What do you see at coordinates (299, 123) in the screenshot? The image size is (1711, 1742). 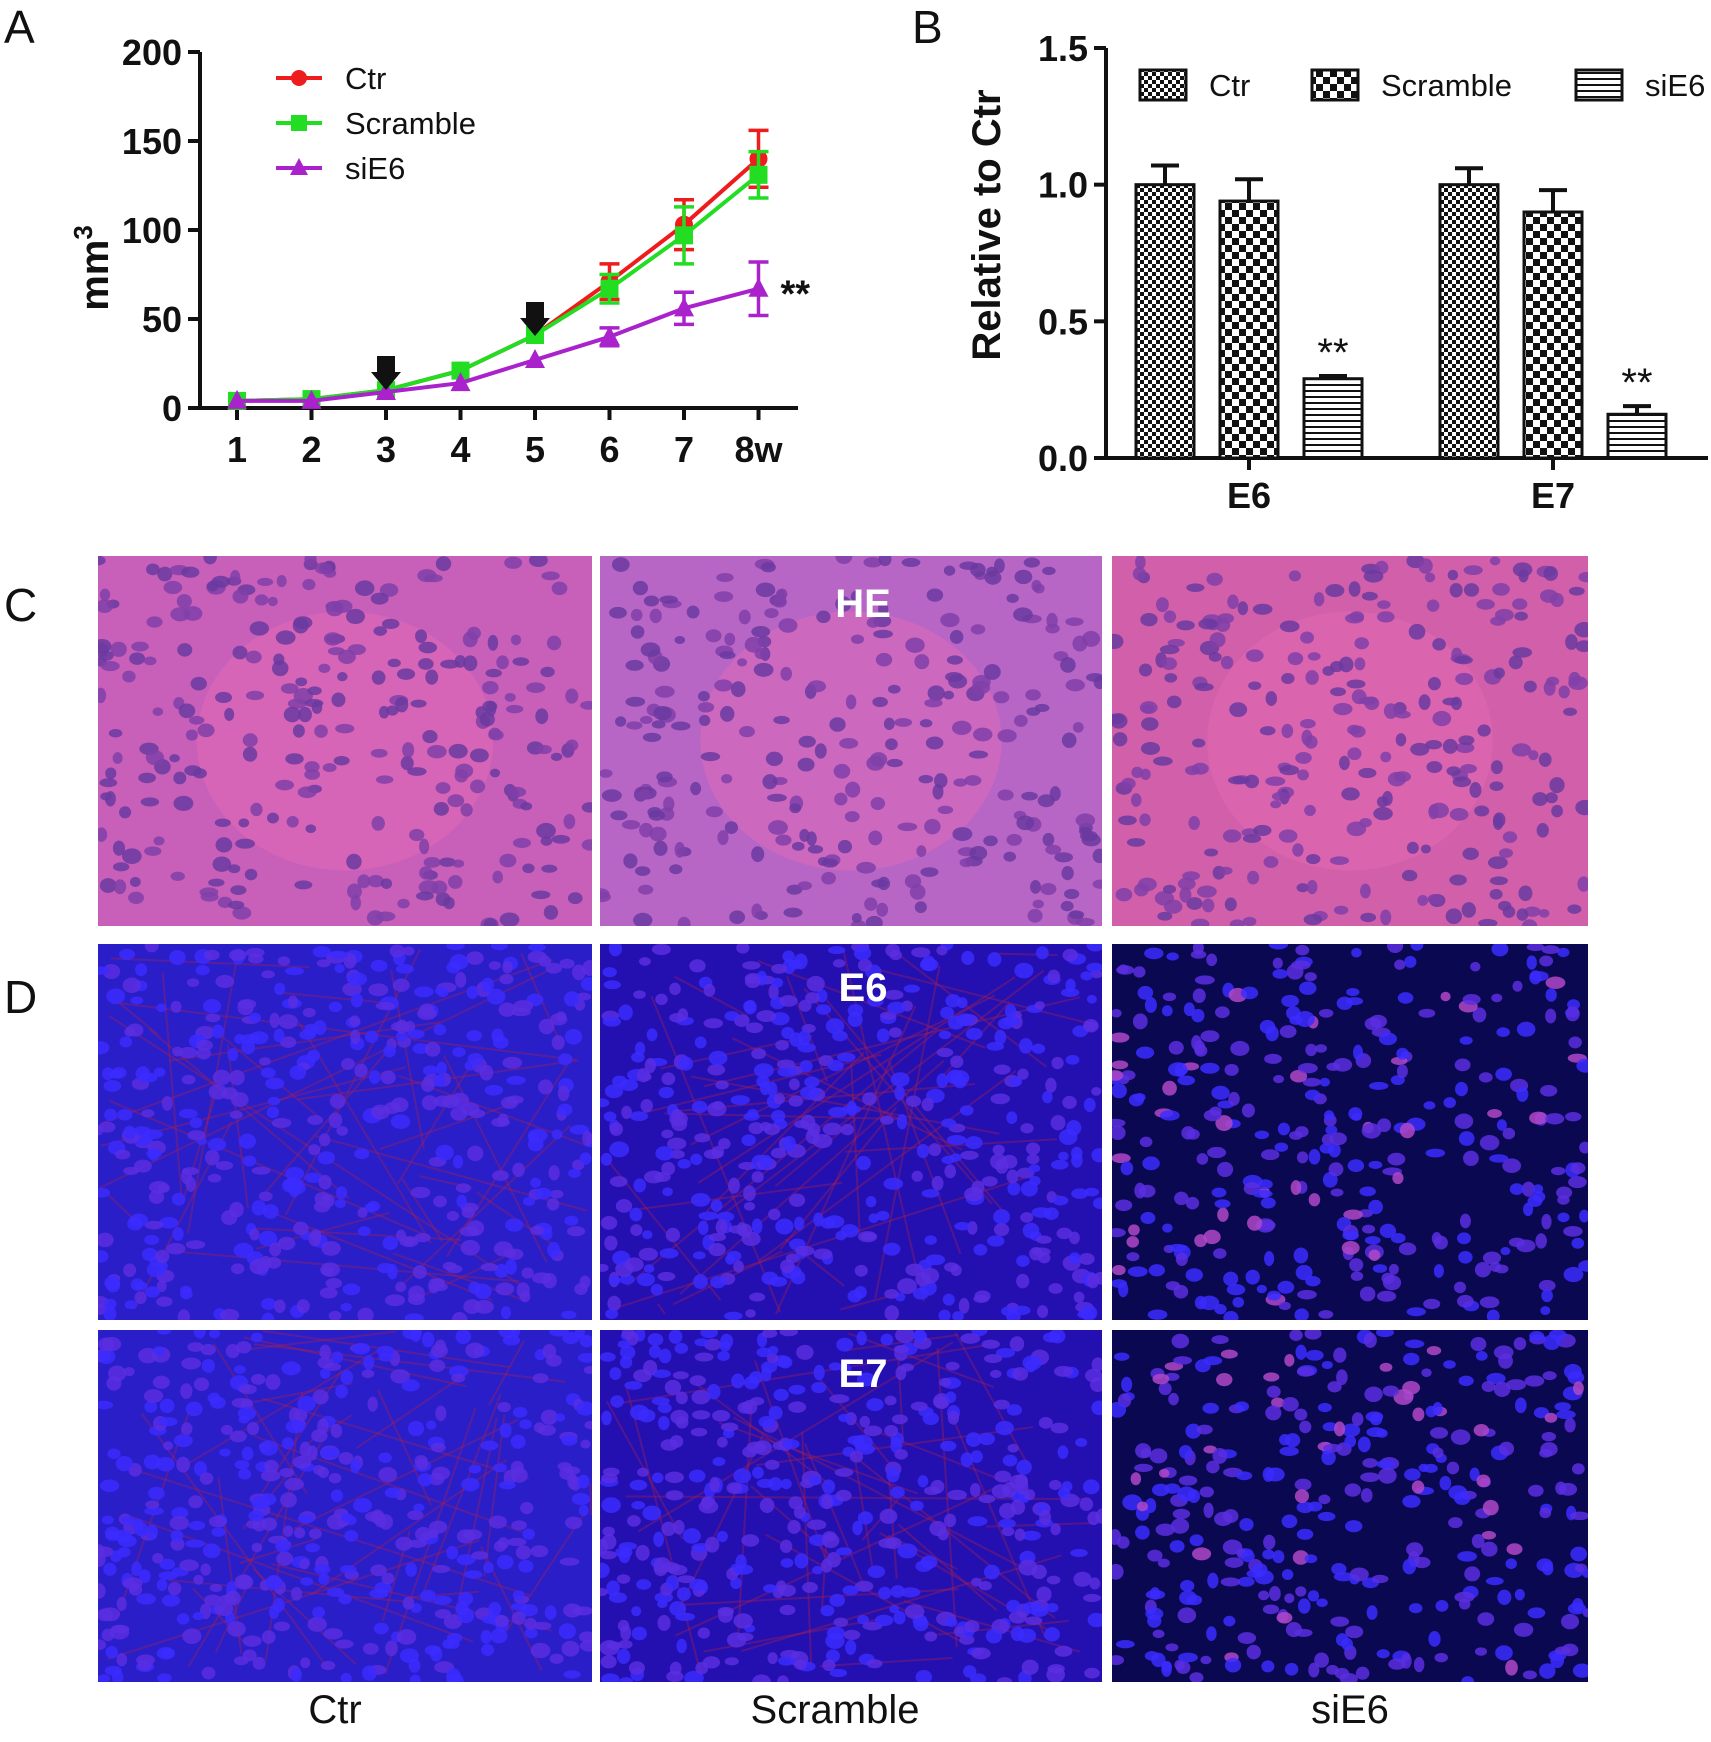 I see `data-point` at bounding box center [299, 123].